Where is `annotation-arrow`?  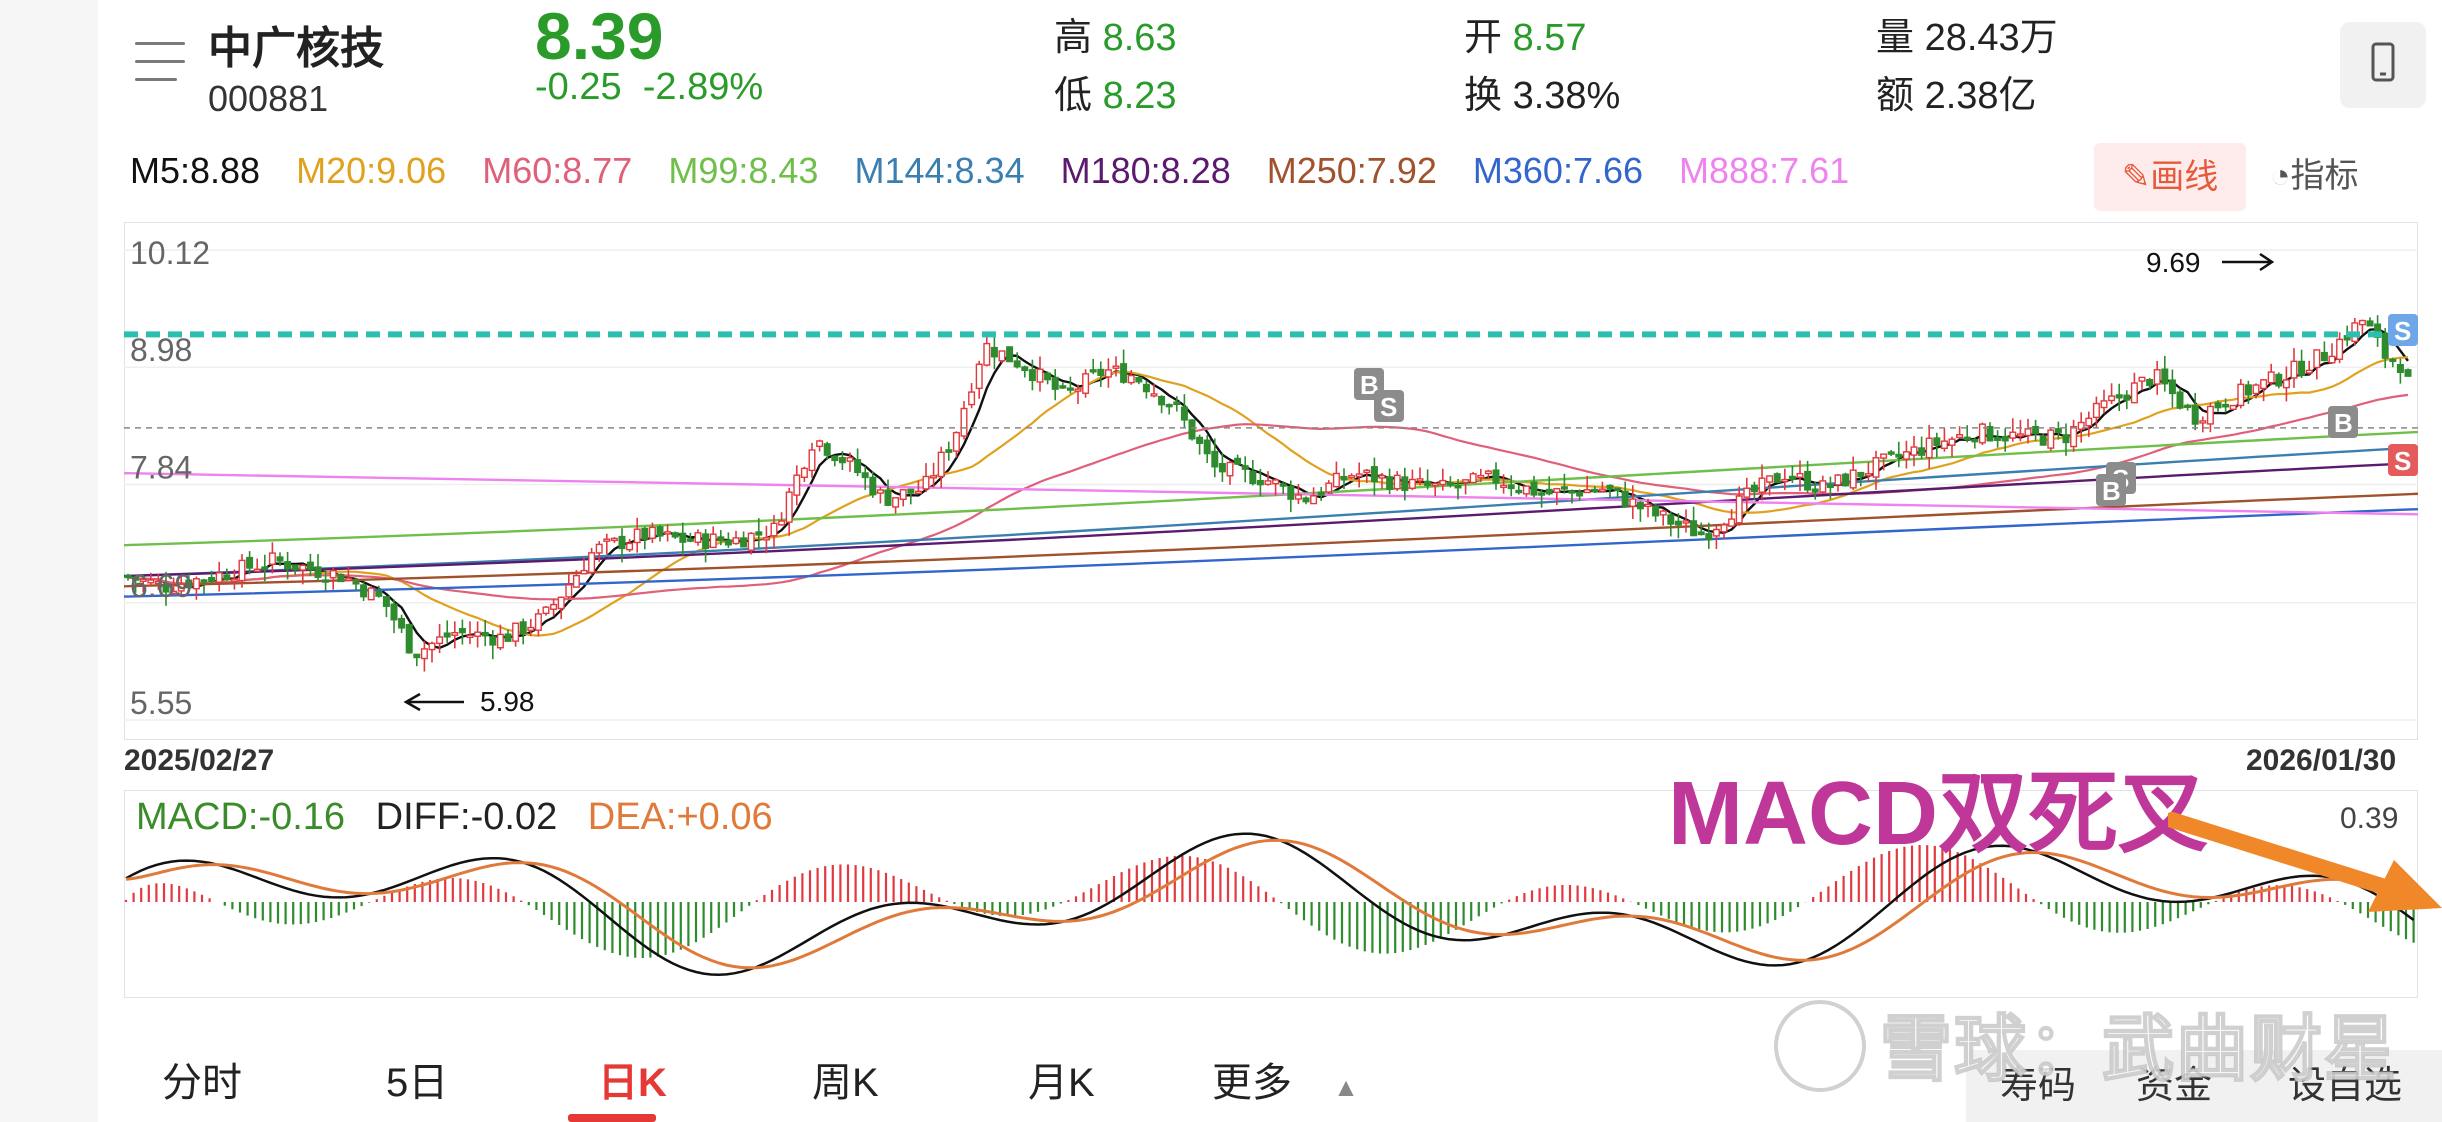
annotation-arrow is located at coordinates (2305, 862).